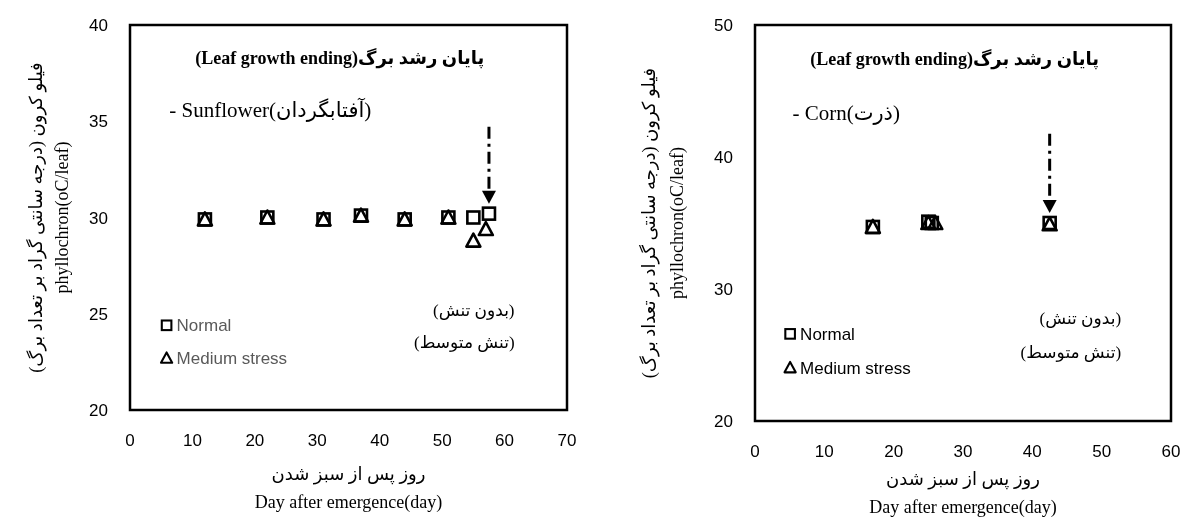 The width and height of the screenshot is (1184, 525). Describe the element at coordinates (98, 314) in the screenshot. I see `y-tick-label: 25` at that location.